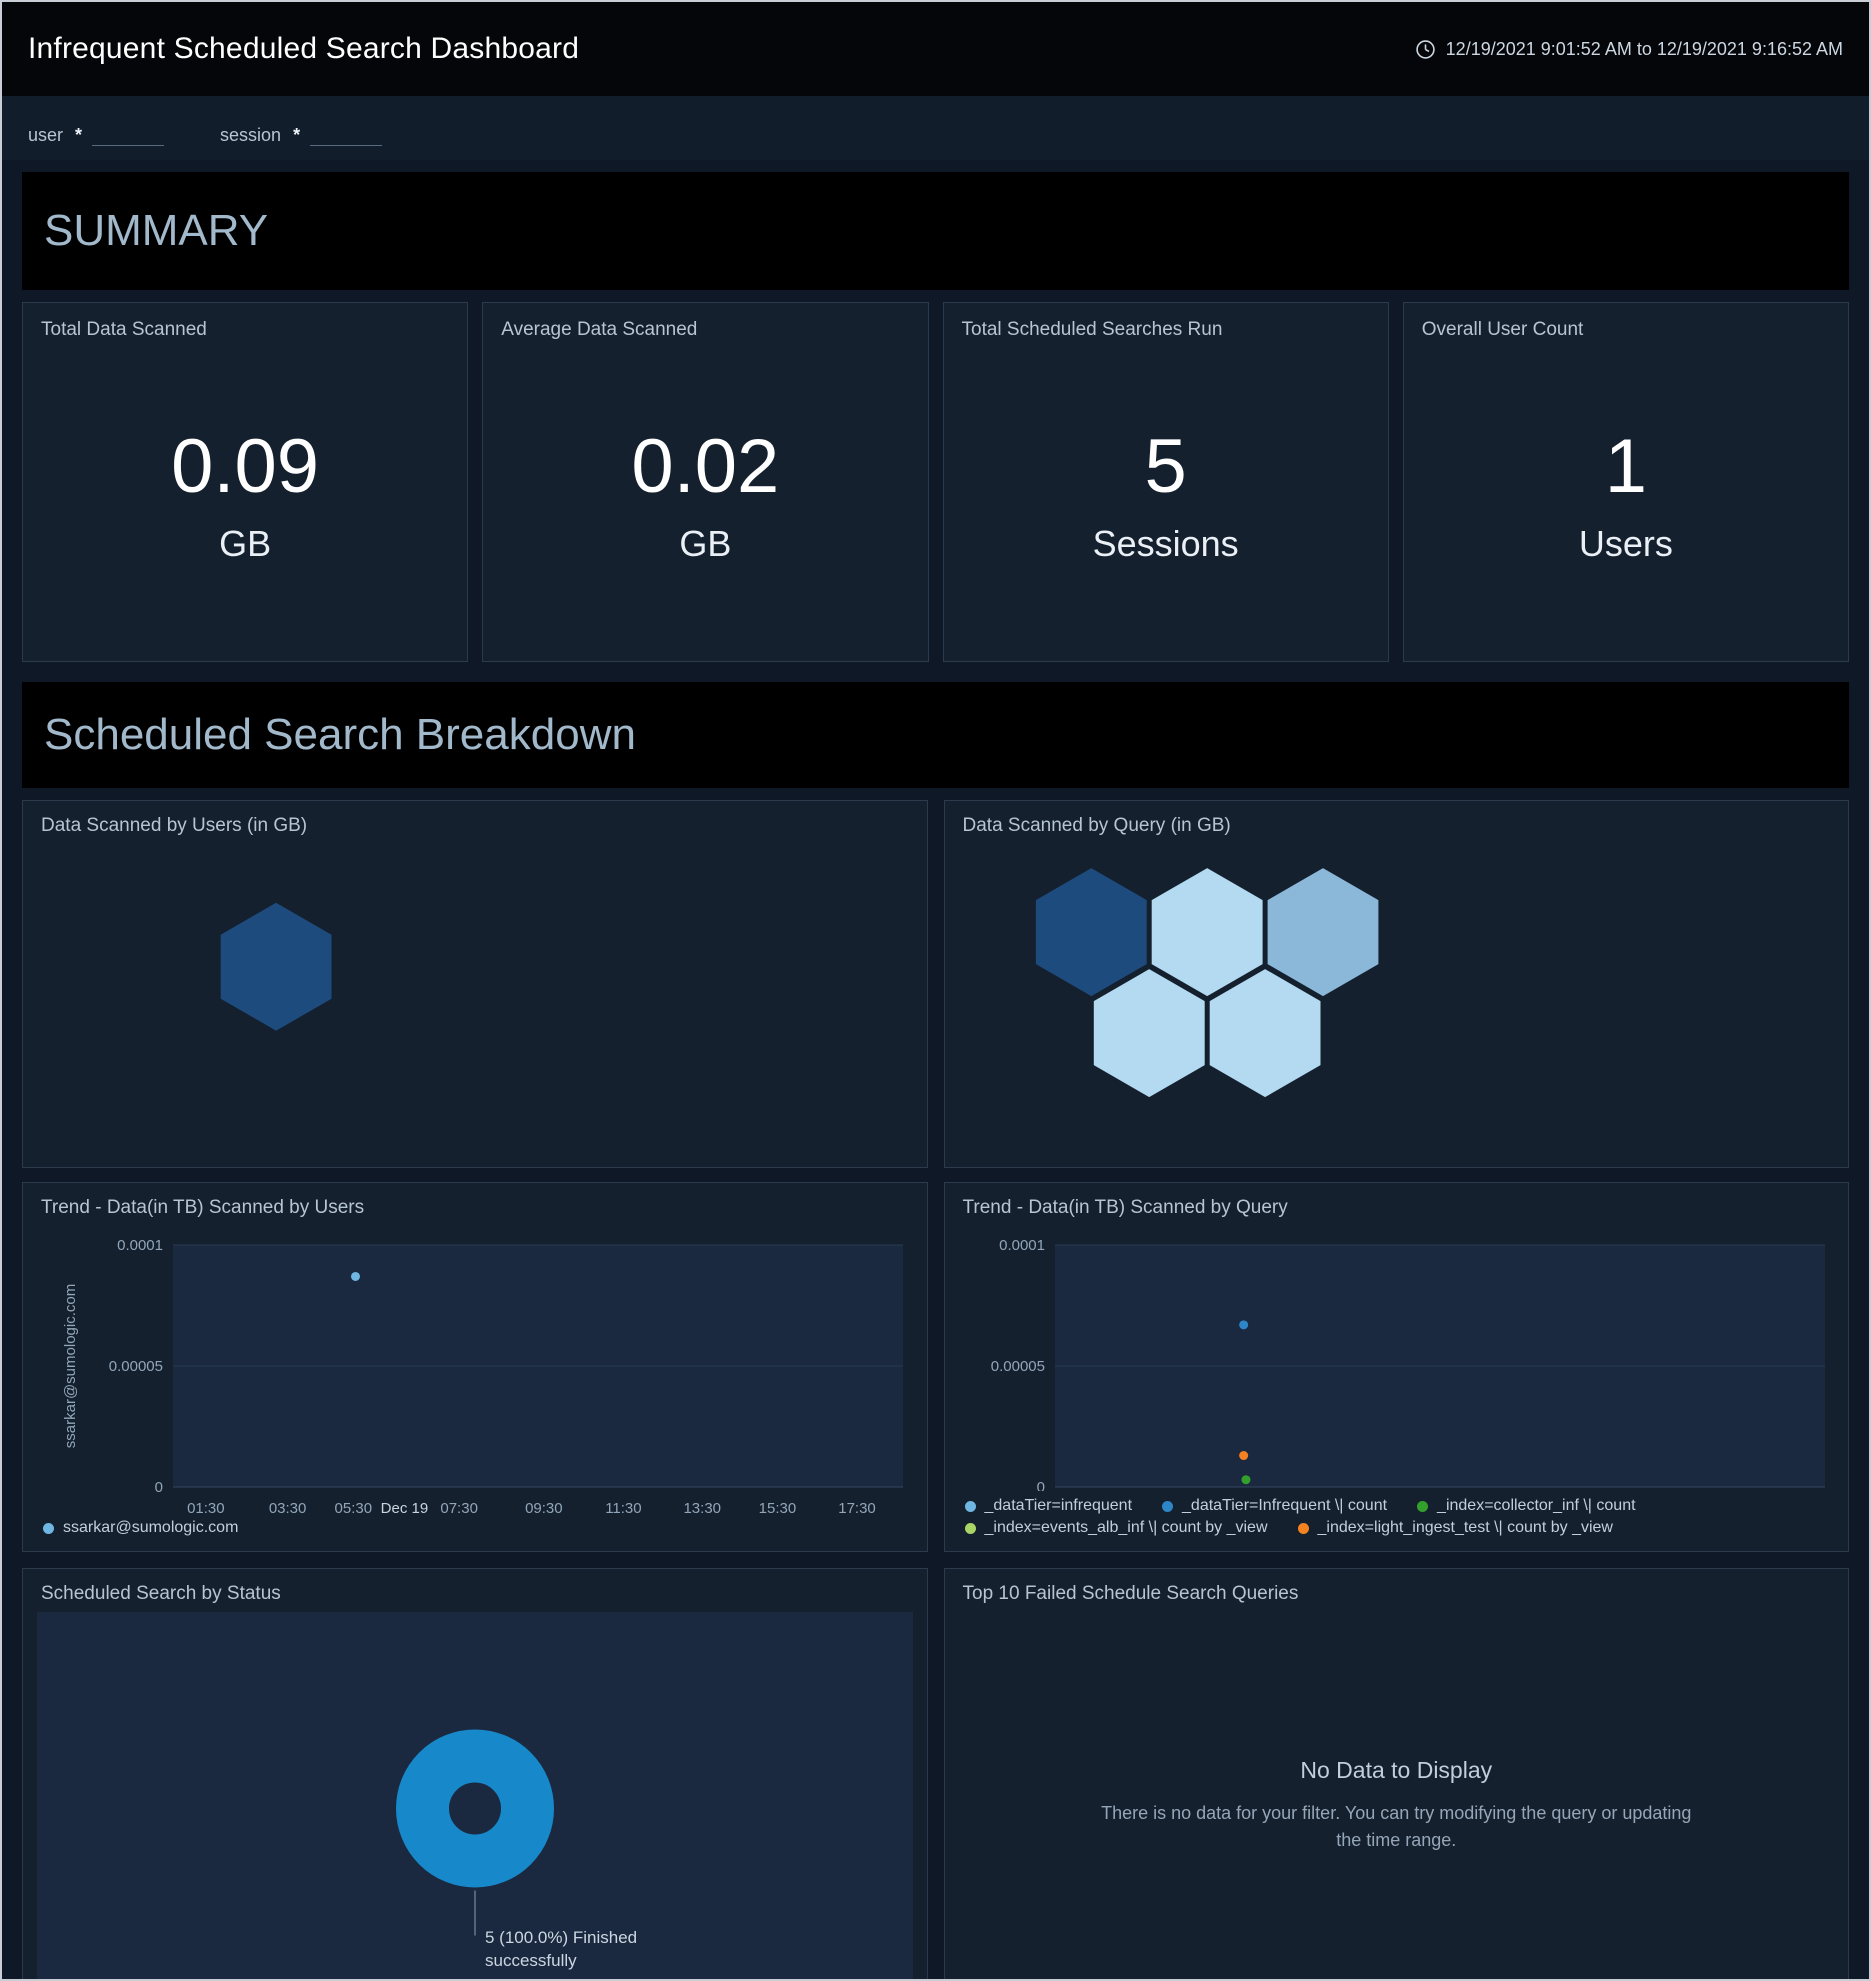 This screenshot has height=1981, width=1871. I want to click on legend-label: _dataTier=infrequent, so click(1058, 1505).